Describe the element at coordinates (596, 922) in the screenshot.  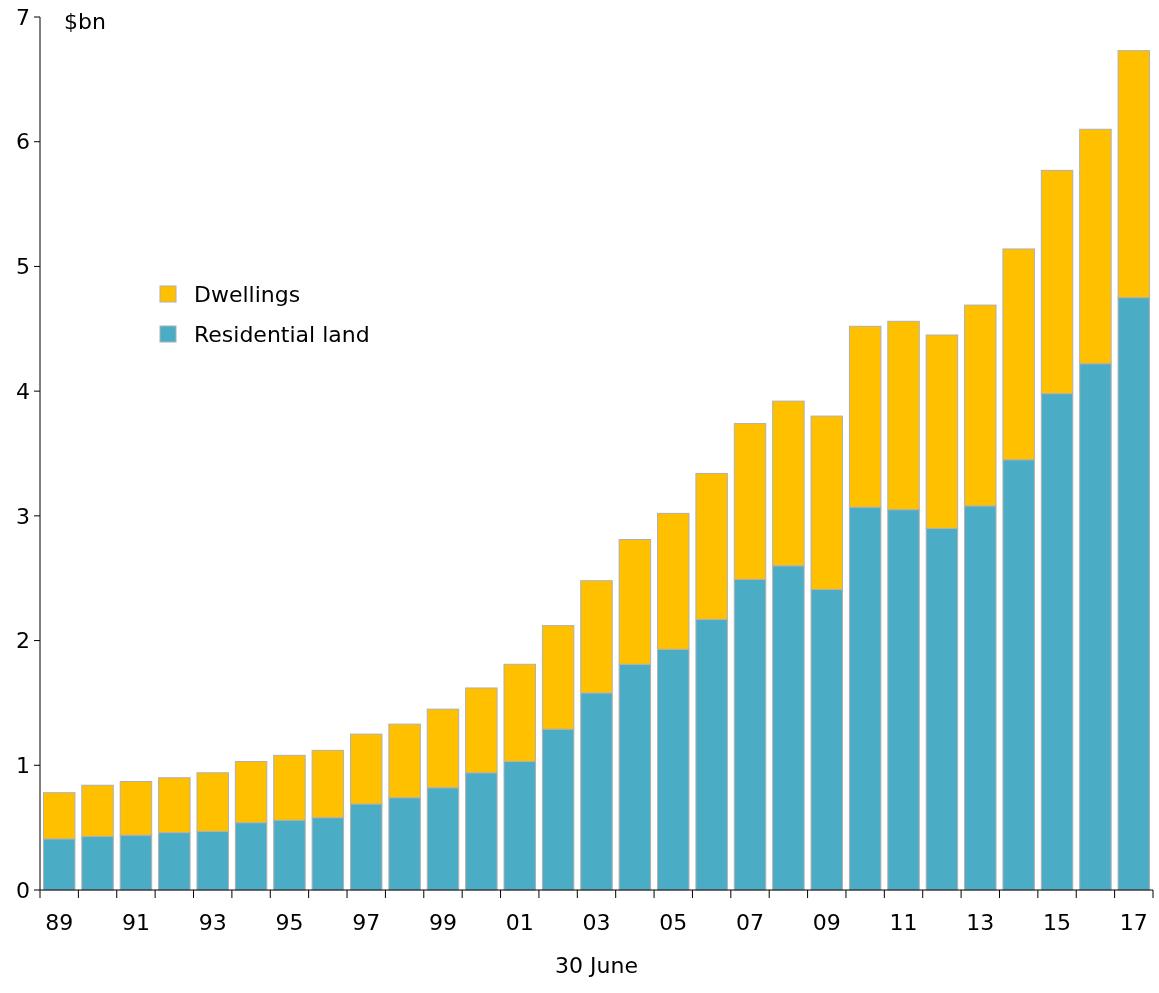
I see `x-tick-label: 03` at that location.